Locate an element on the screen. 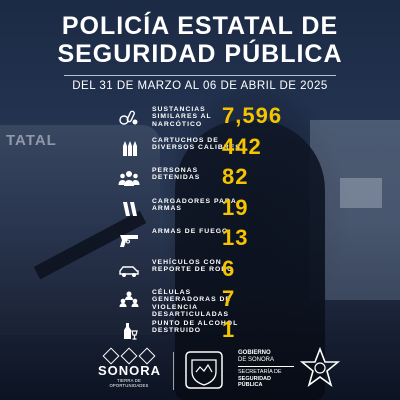 The width and height of the screenshot is (400, 400). date-range: DEL 31 DE MARZO AL 06 DE ABRIL DE 2025 is located at coordinates (200, 86).